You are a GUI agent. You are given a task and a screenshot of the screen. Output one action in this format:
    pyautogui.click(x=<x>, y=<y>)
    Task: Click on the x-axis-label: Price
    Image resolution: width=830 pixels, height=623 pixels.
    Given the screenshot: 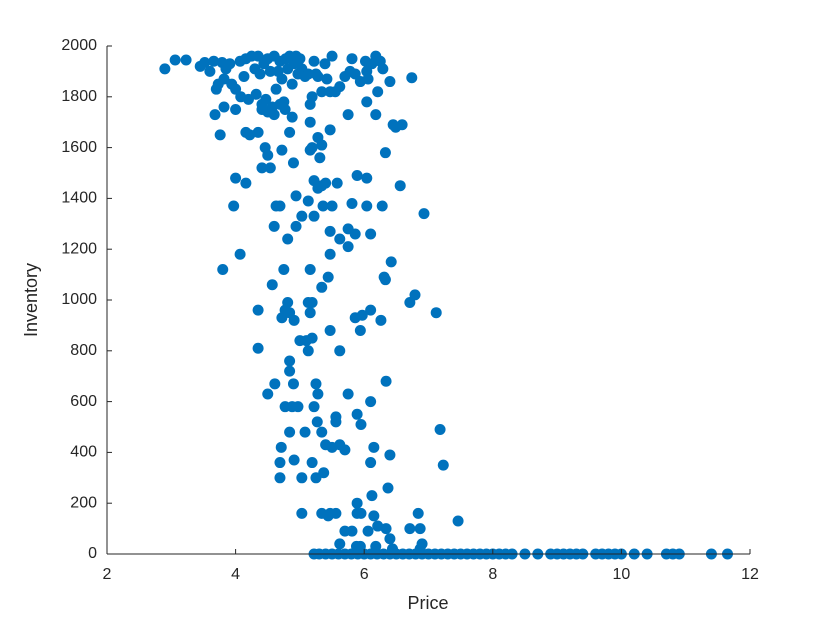 What is the action you would take?
    pyautogui.click(x=427, y=603)
    